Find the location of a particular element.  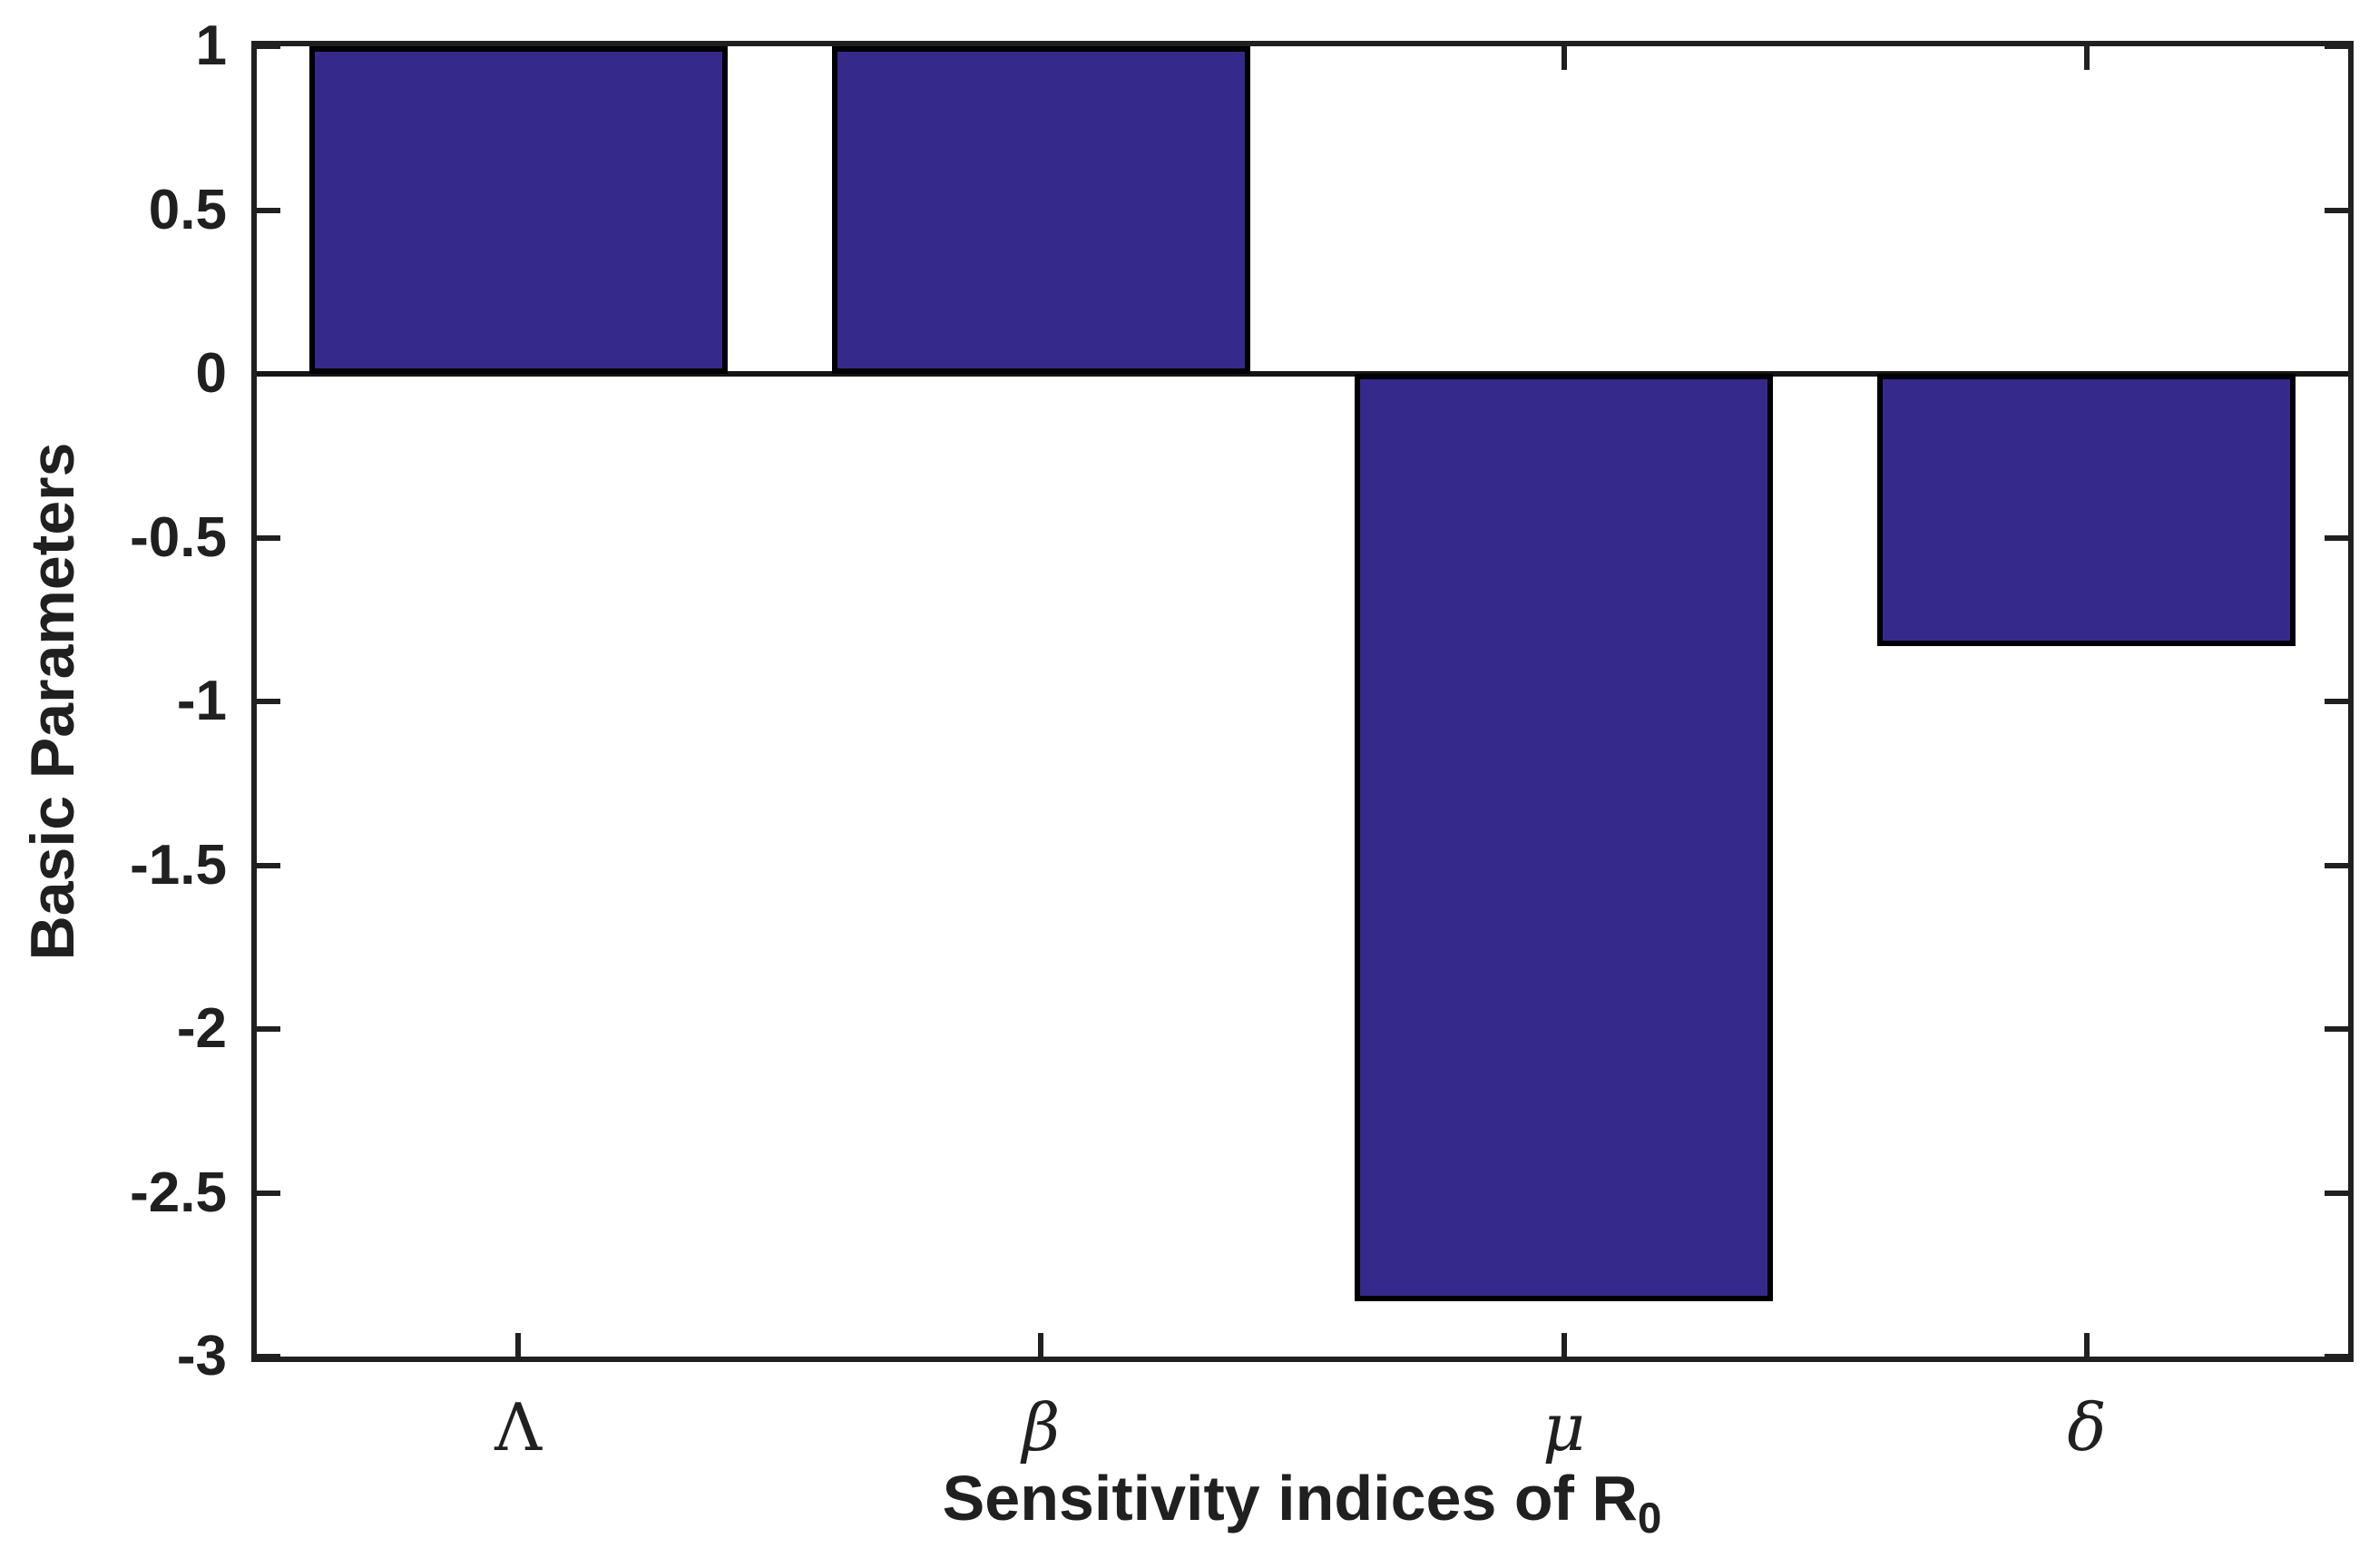

x-axis-label-subscript: 0 is located at coordinates (1649, 1519).